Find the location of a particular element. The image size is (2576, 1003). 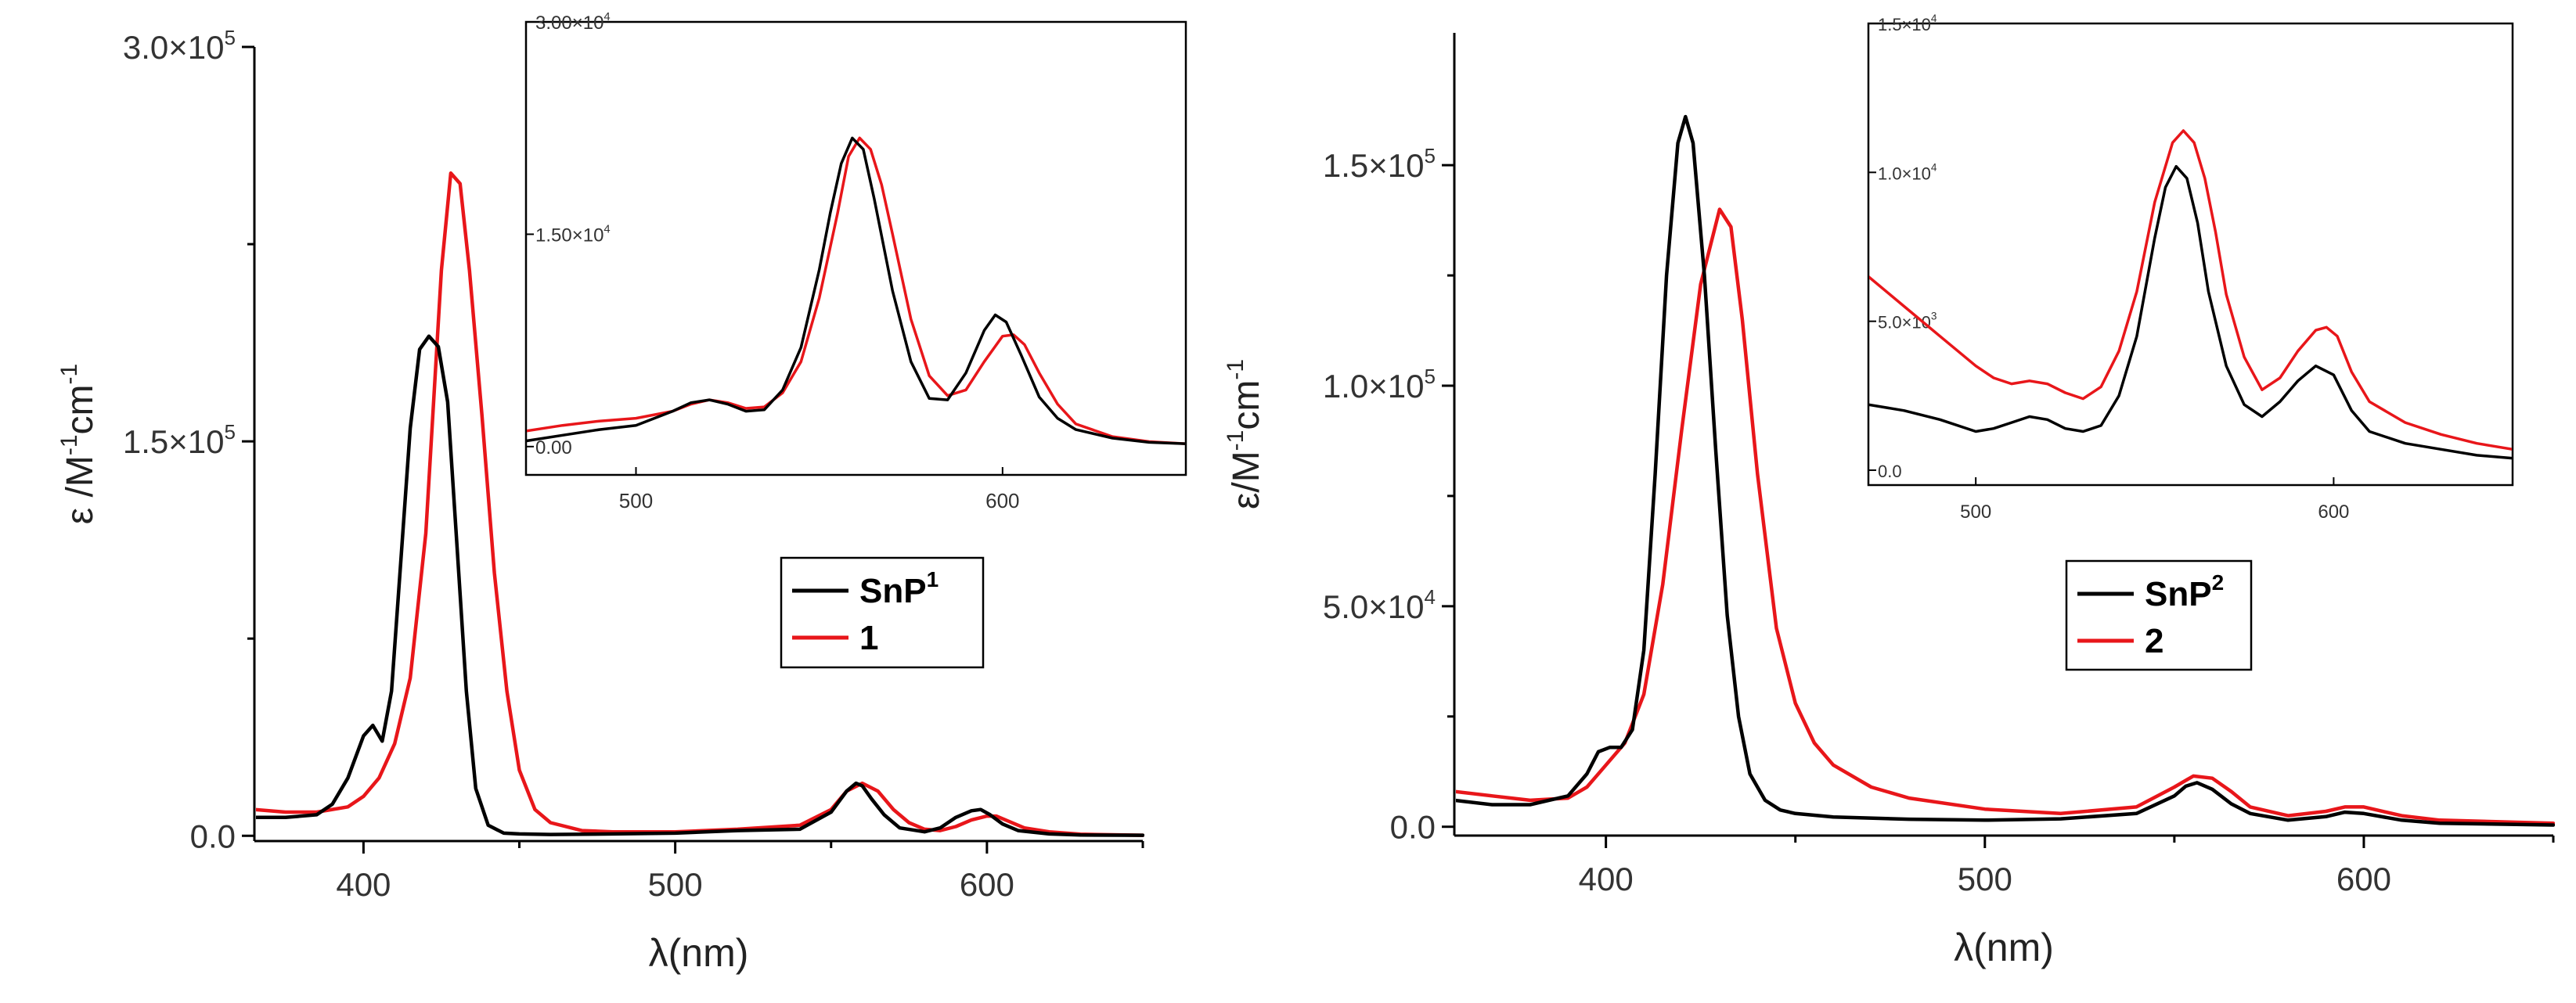

inset-y-tick-mantissa: 1.5×10 is located at coordinates (1904, 24).